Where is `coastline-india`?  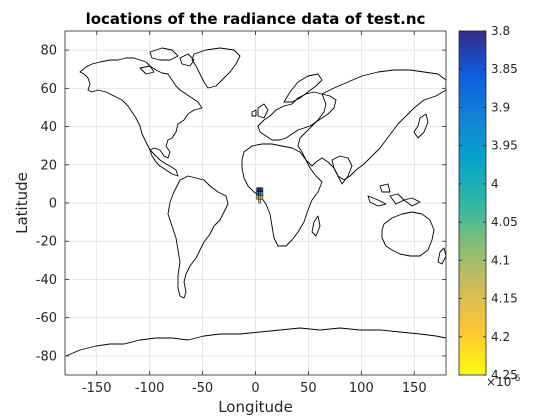
coastline-india is located at coordinates (342, 170).